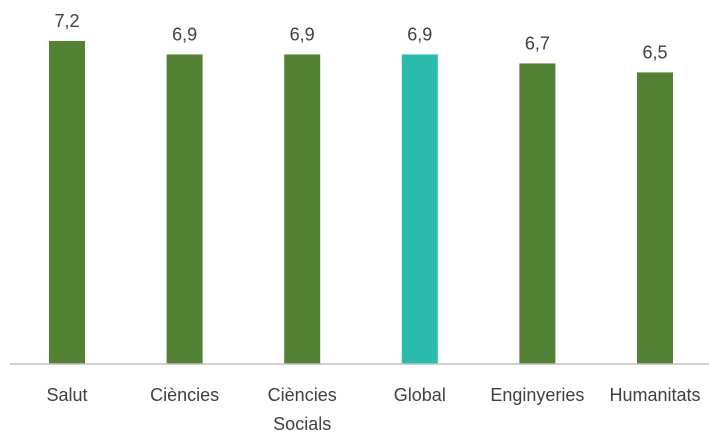 The width and height of the screenshot is (709, 441). Describe the element at coordinates (537, 395) in the screenshot. I see `category-label-4: Enginyeries` at that location.